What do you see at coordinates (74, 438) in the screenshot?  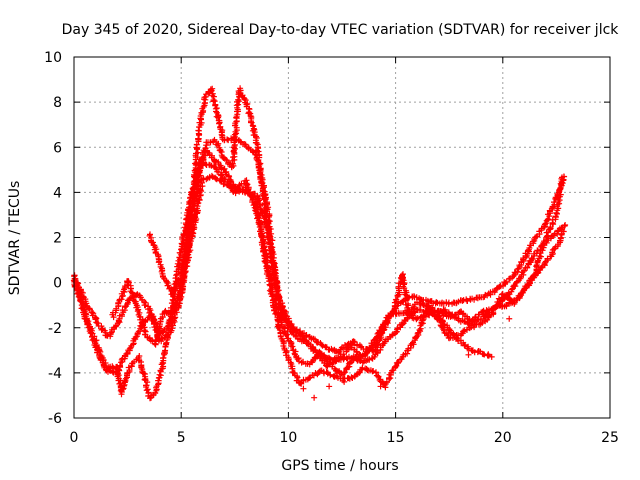 I see `x-tick-label: 0` at bounding box center [74, 438].